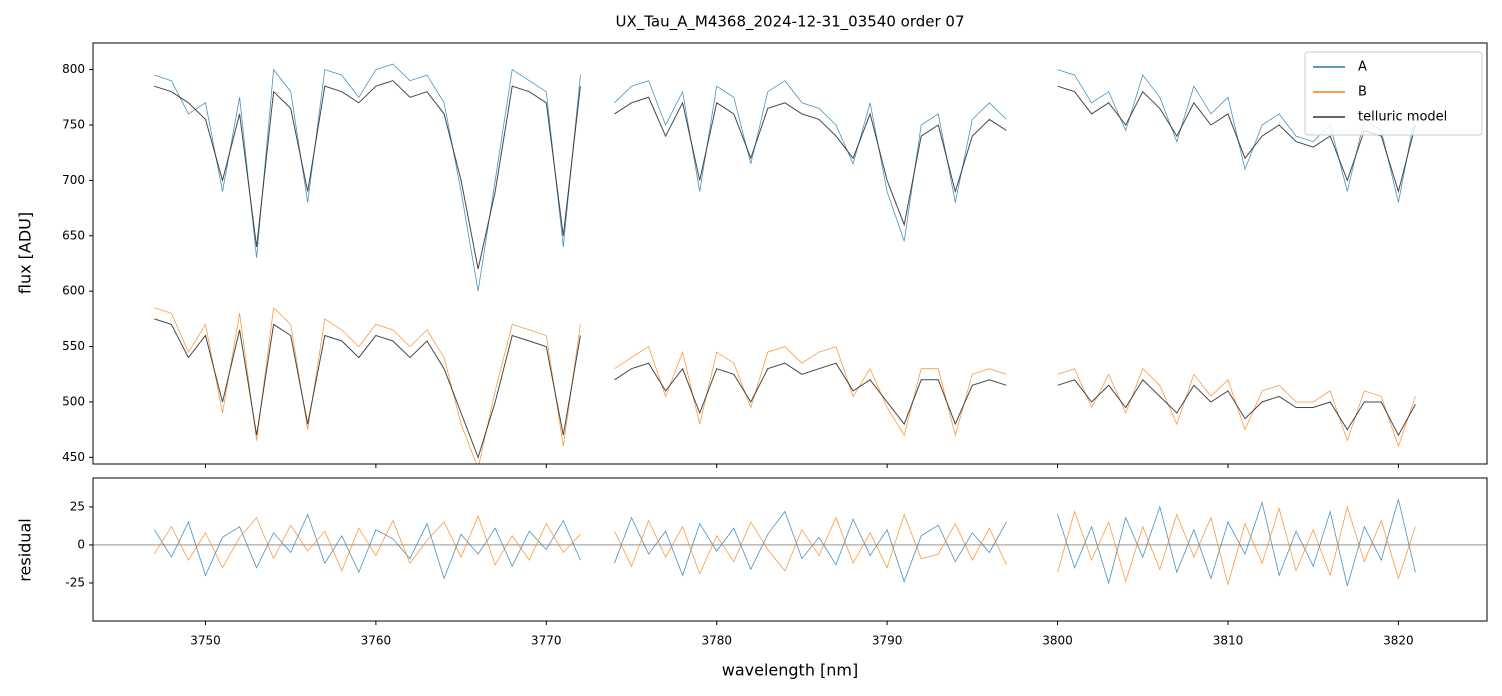 The width and height of the screenshot is (1502, 696). What do you see at coordinates (1393, 93) in the screenshot?
I see `legend-box` at bounding box center [1393, 93].